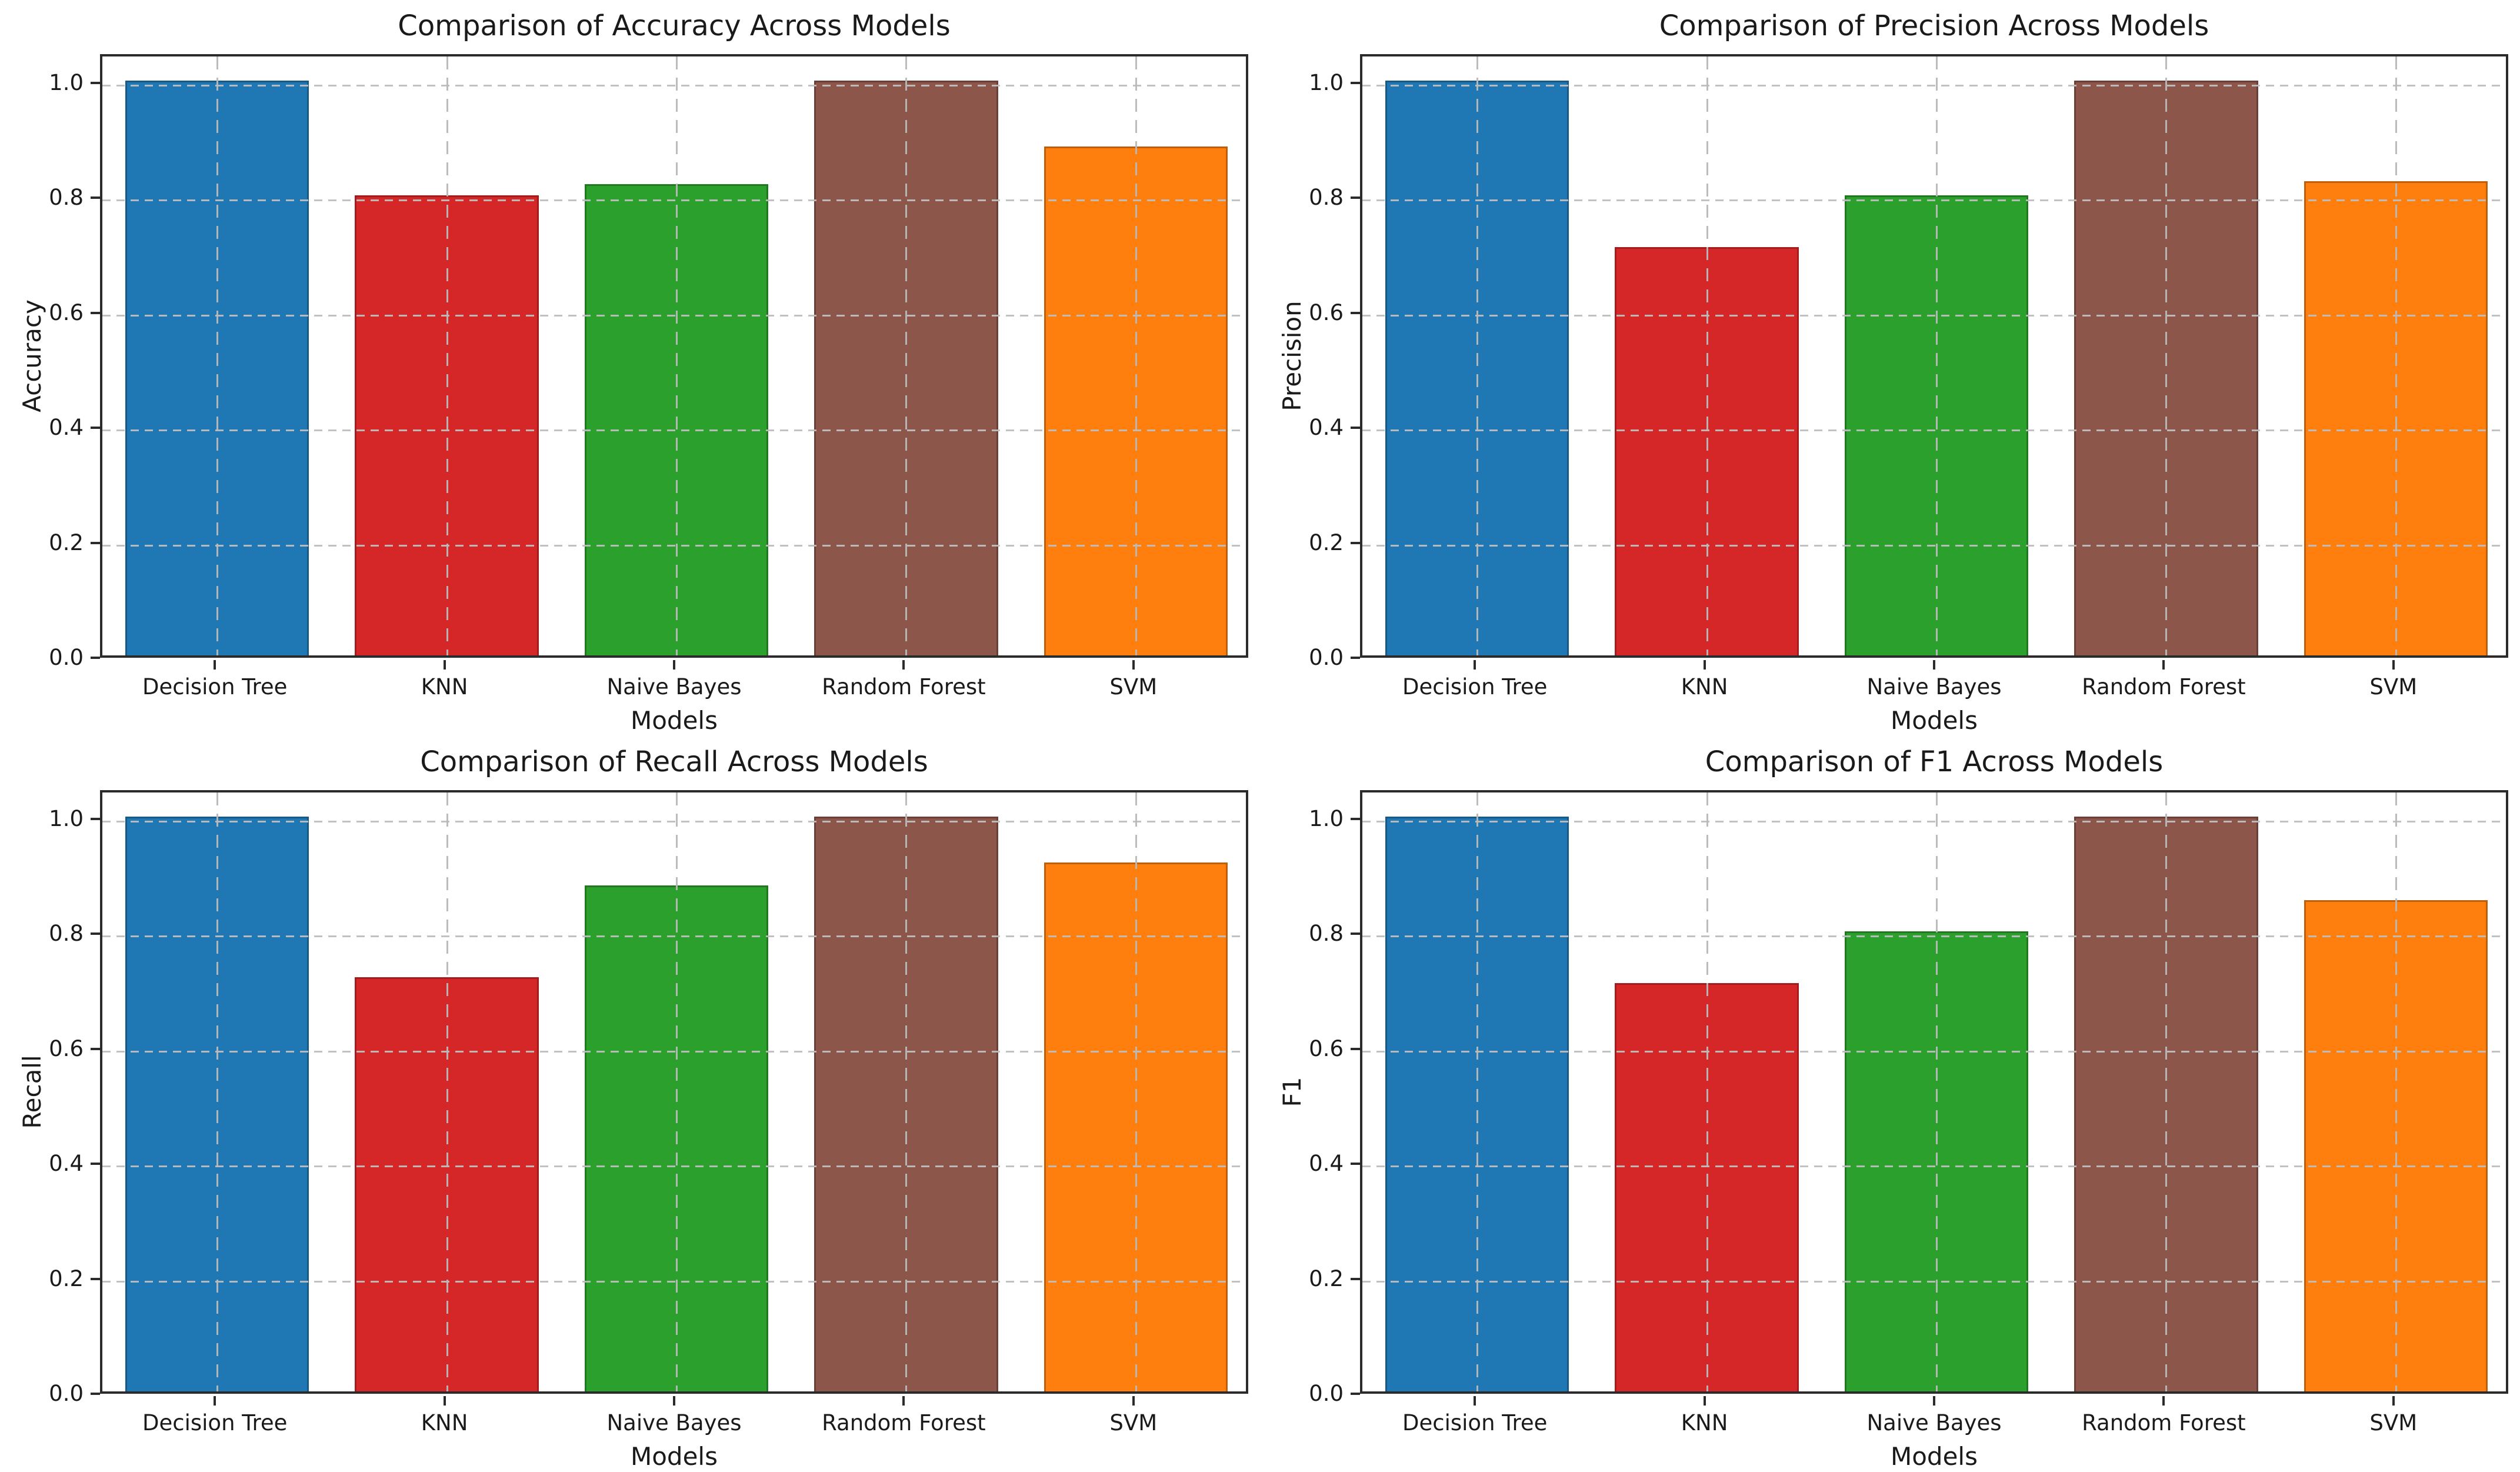  I want to click on chart-title: Comparison of Precision Across Models, so click(1934, 25).